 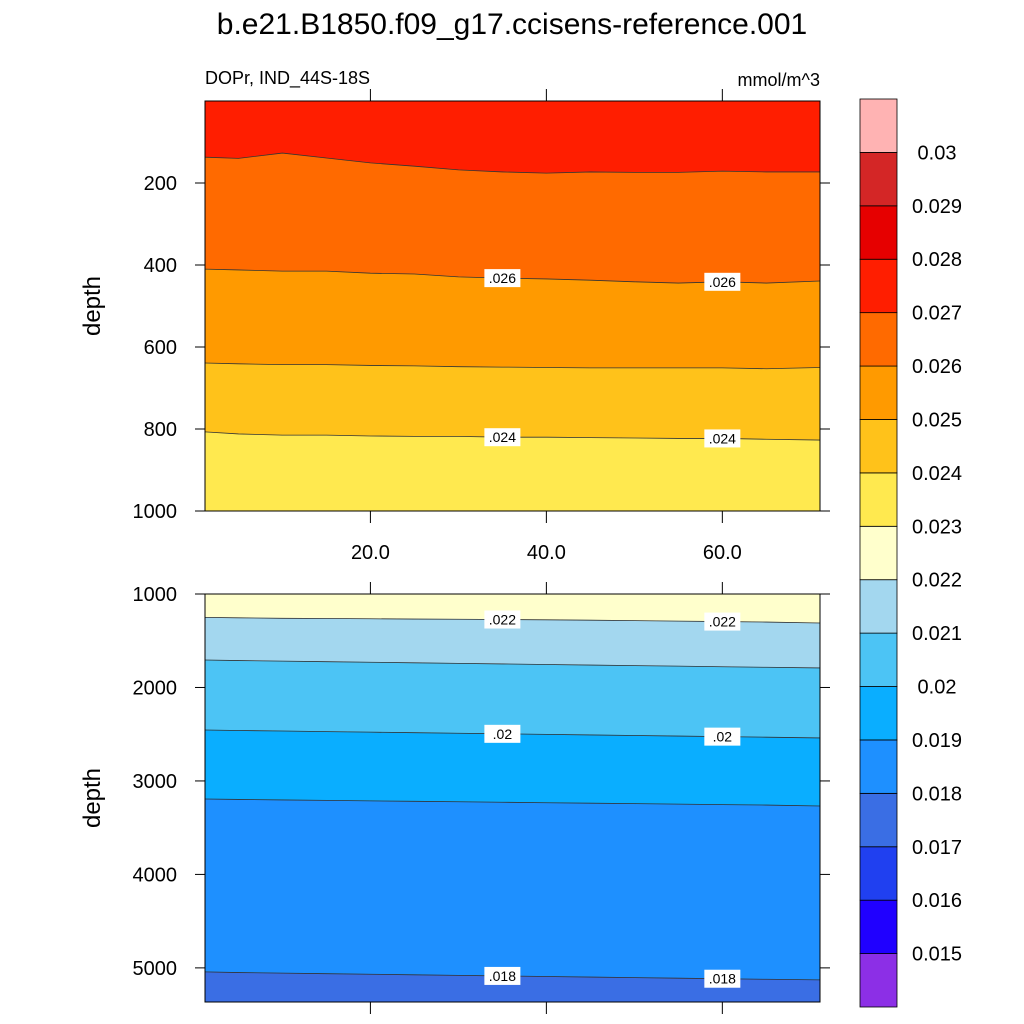 What do you see at coordinates (937, 688) in the screenshot?
I see `colorbar-label: 0.02` at bounding box center [937, 688].